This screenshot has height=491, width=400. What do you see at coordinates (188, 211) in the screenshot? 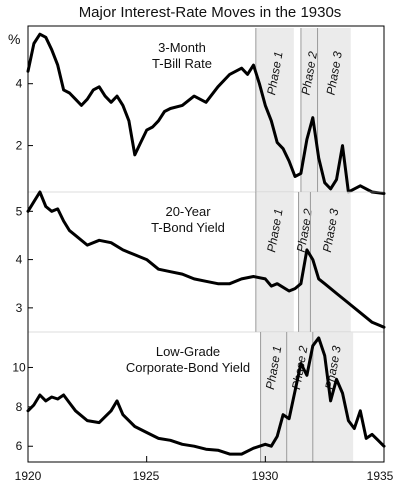
I see `panel-label: 20-Year` at bounding box center [188, 211].